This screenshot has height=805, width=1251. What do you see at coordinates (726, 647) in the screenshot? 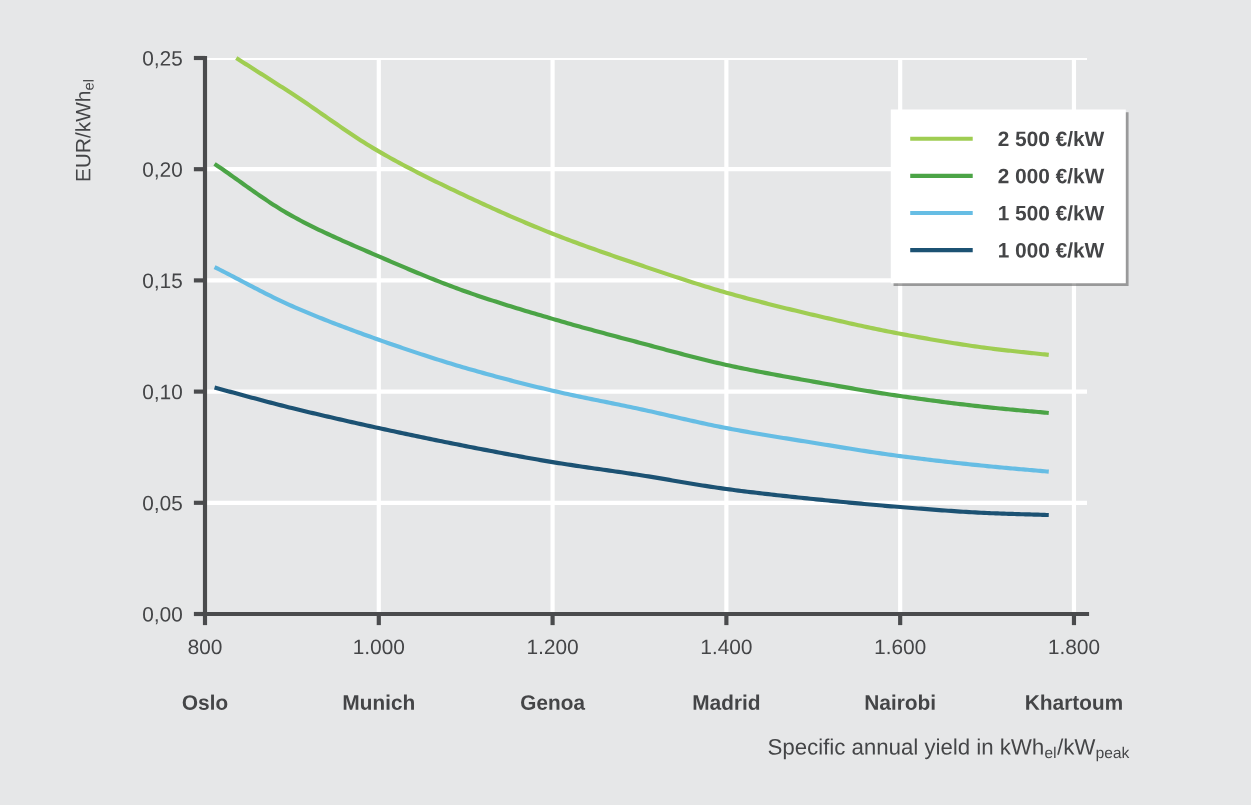
I see `x-tick-label: 1.400` at bounding box center [726, 647].